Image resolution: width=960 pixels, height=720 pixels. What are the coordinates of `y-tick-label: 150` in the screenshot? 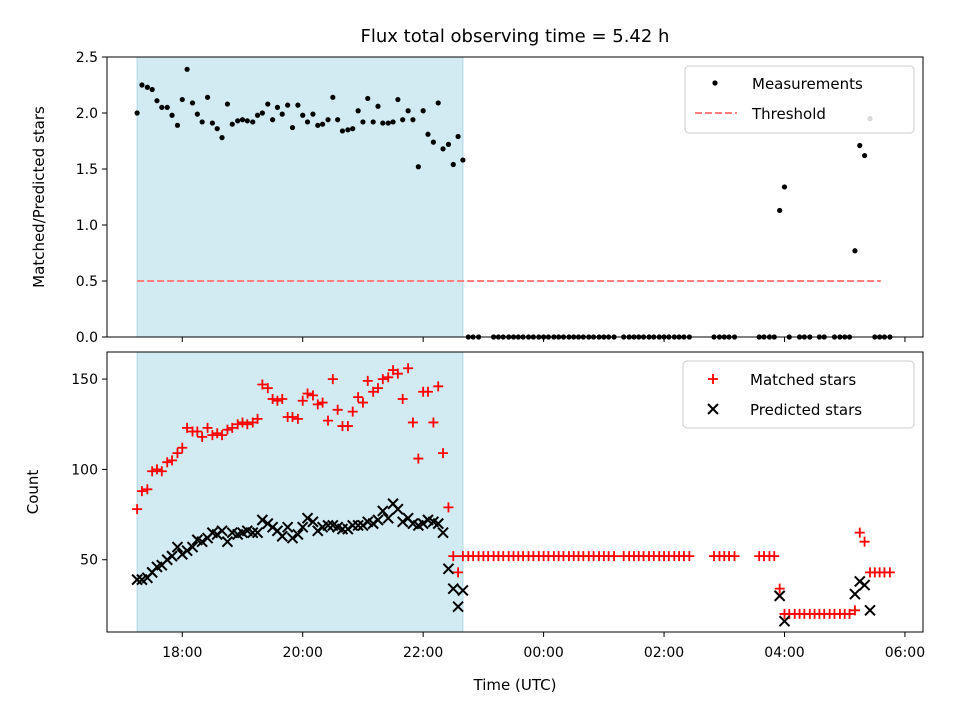 It's located at (84, 380).